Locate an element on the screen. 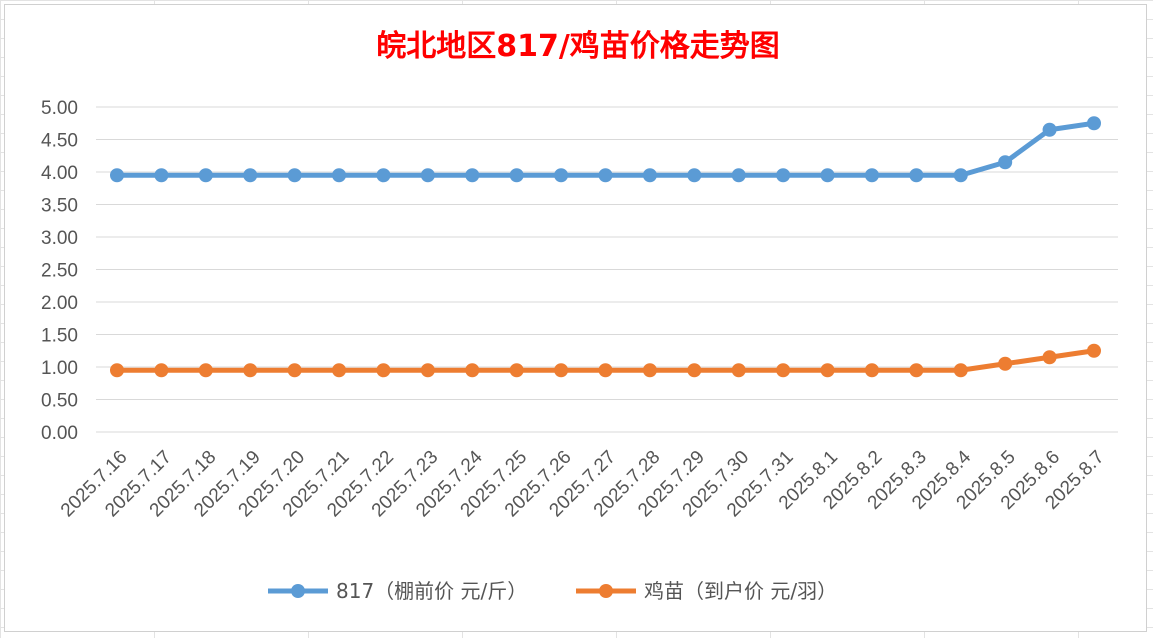 This screenshot has height=638, width=1153. y-tick-label: 4.50 is located at coordinates (59, 141).